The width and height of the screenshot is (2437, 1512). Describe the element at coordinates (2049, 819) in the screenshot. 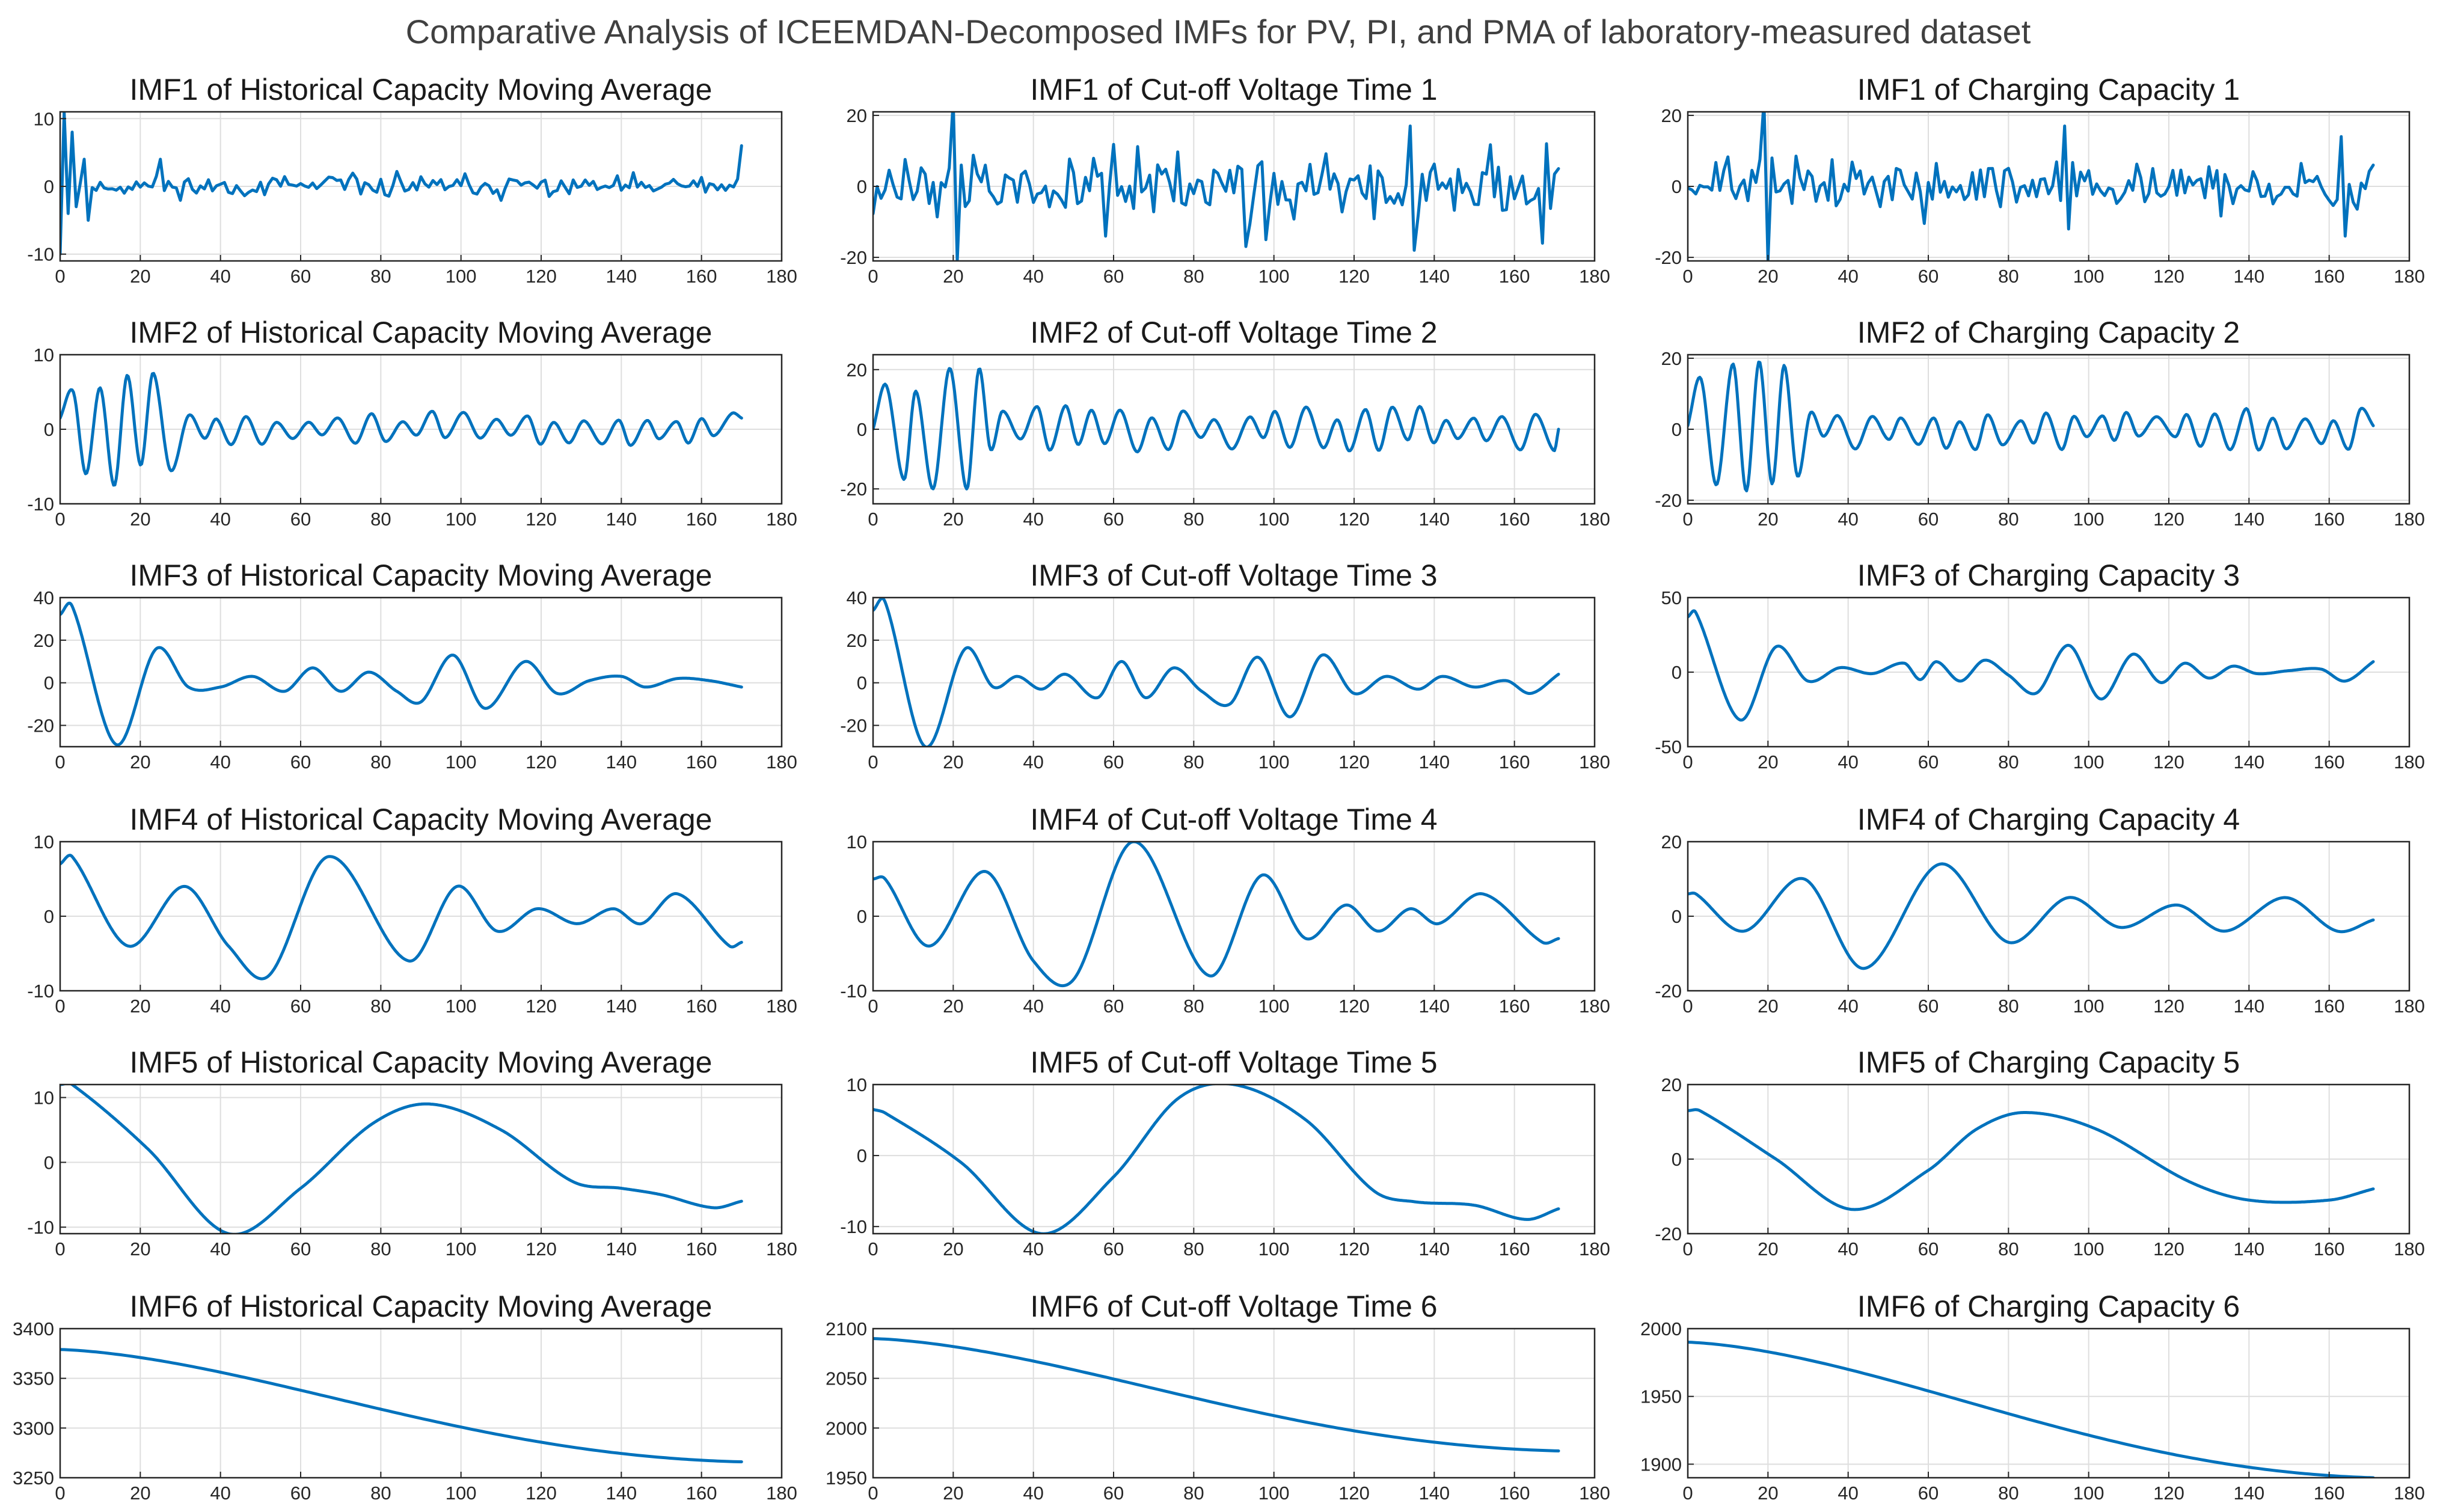

I see `subplot-title: IMF4 of Charging Capacity 4` at that location.